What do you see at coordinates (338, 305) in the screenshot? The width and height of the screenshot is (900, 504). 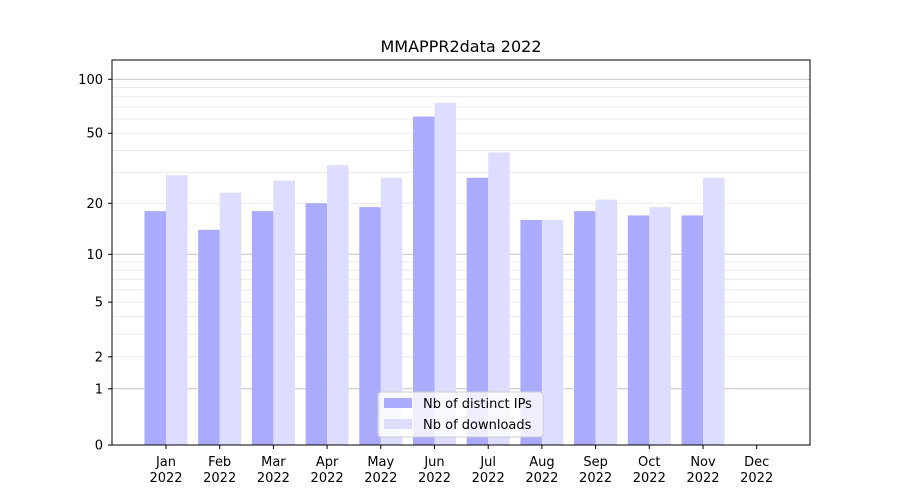 I see `bar-downloads-apr` at bounding box center [338, 305].